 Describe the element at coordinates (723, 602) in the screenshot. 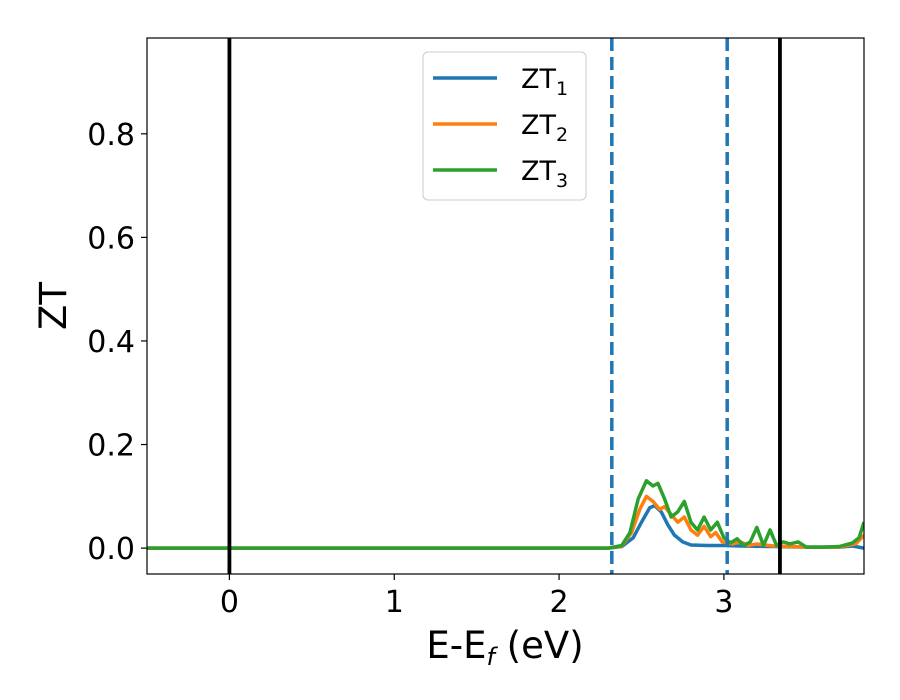

I see `x-tick-label: 3` at that location.